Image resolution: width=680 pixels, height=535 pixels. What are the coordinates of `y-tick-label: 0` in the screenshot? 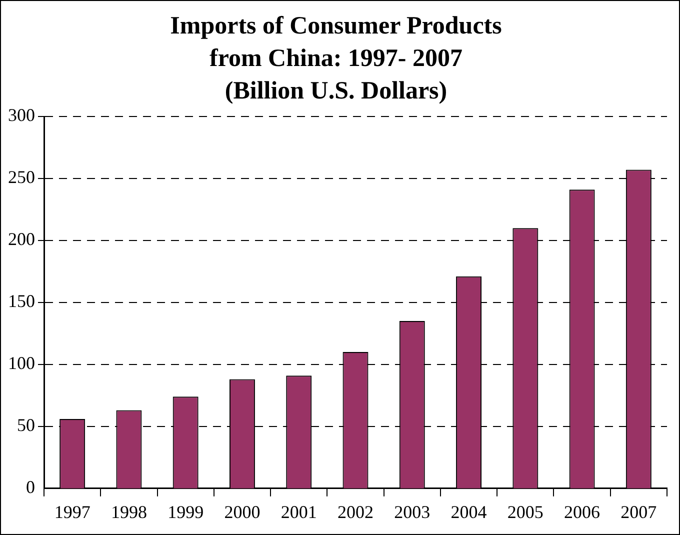 It's located at (30, 487).